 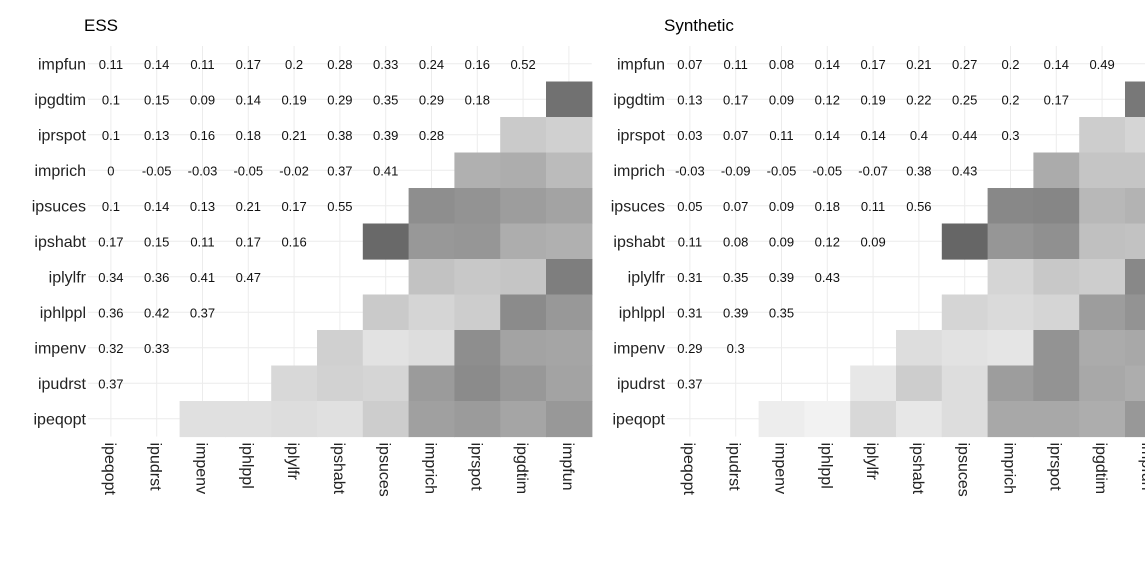 I want to click on cell-value-label: 0.28, so click(x=431, y=135).